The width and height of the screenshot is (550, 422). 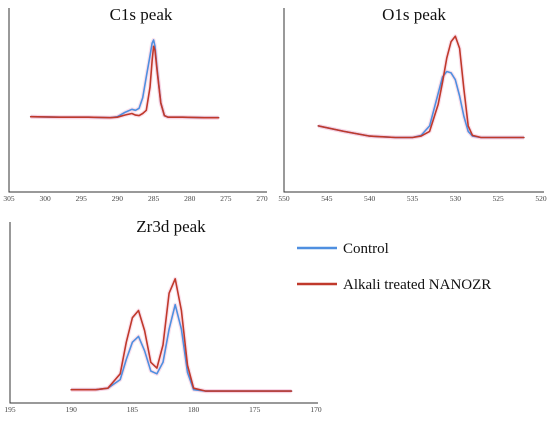 What do you see at coordinates (255, 409) in the screenshot?
I see `zr3d-x-tick-label: 175` at bounding box center [255, 409].